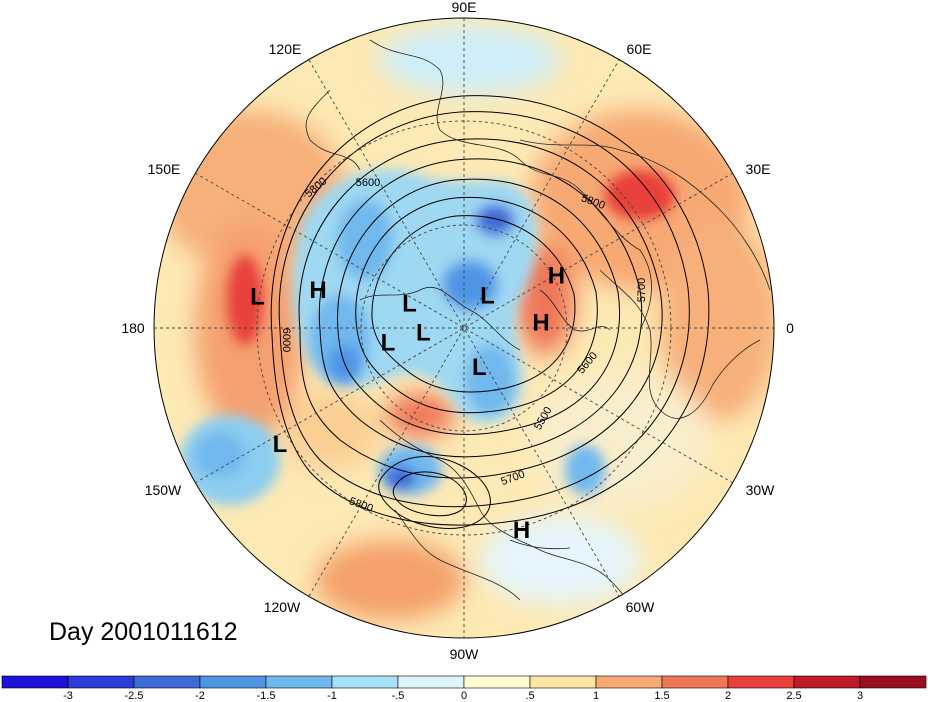 The height and width of the screenshot is (702, 928). Describe the element at coordinates (368, 183) in the screenshot. I see `contour-label: 5600` at that location.